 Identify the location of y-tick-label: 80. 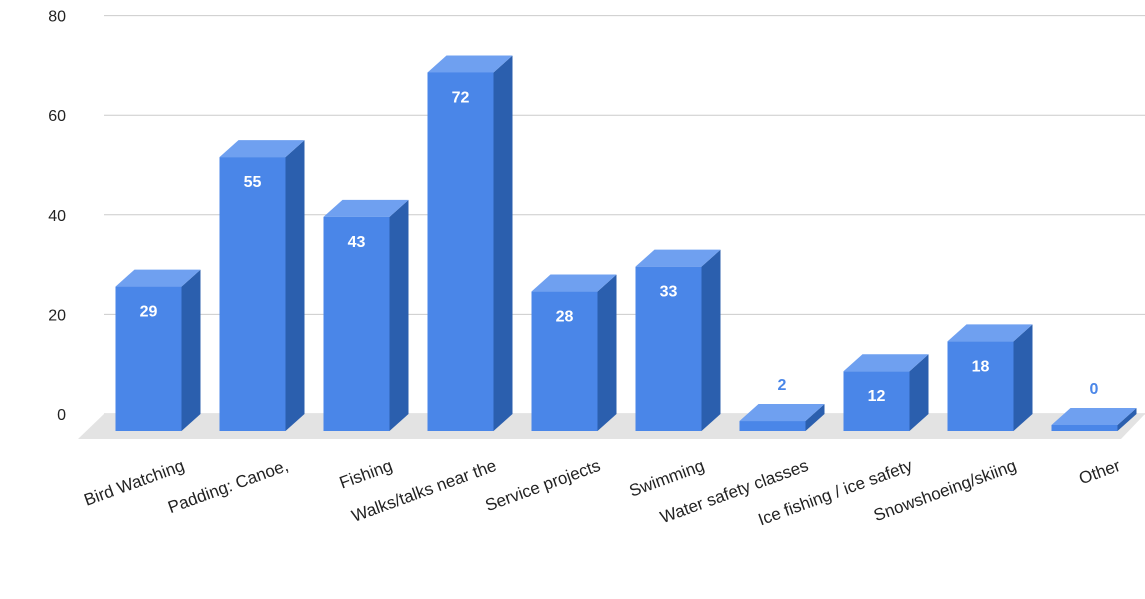
(57, 17).